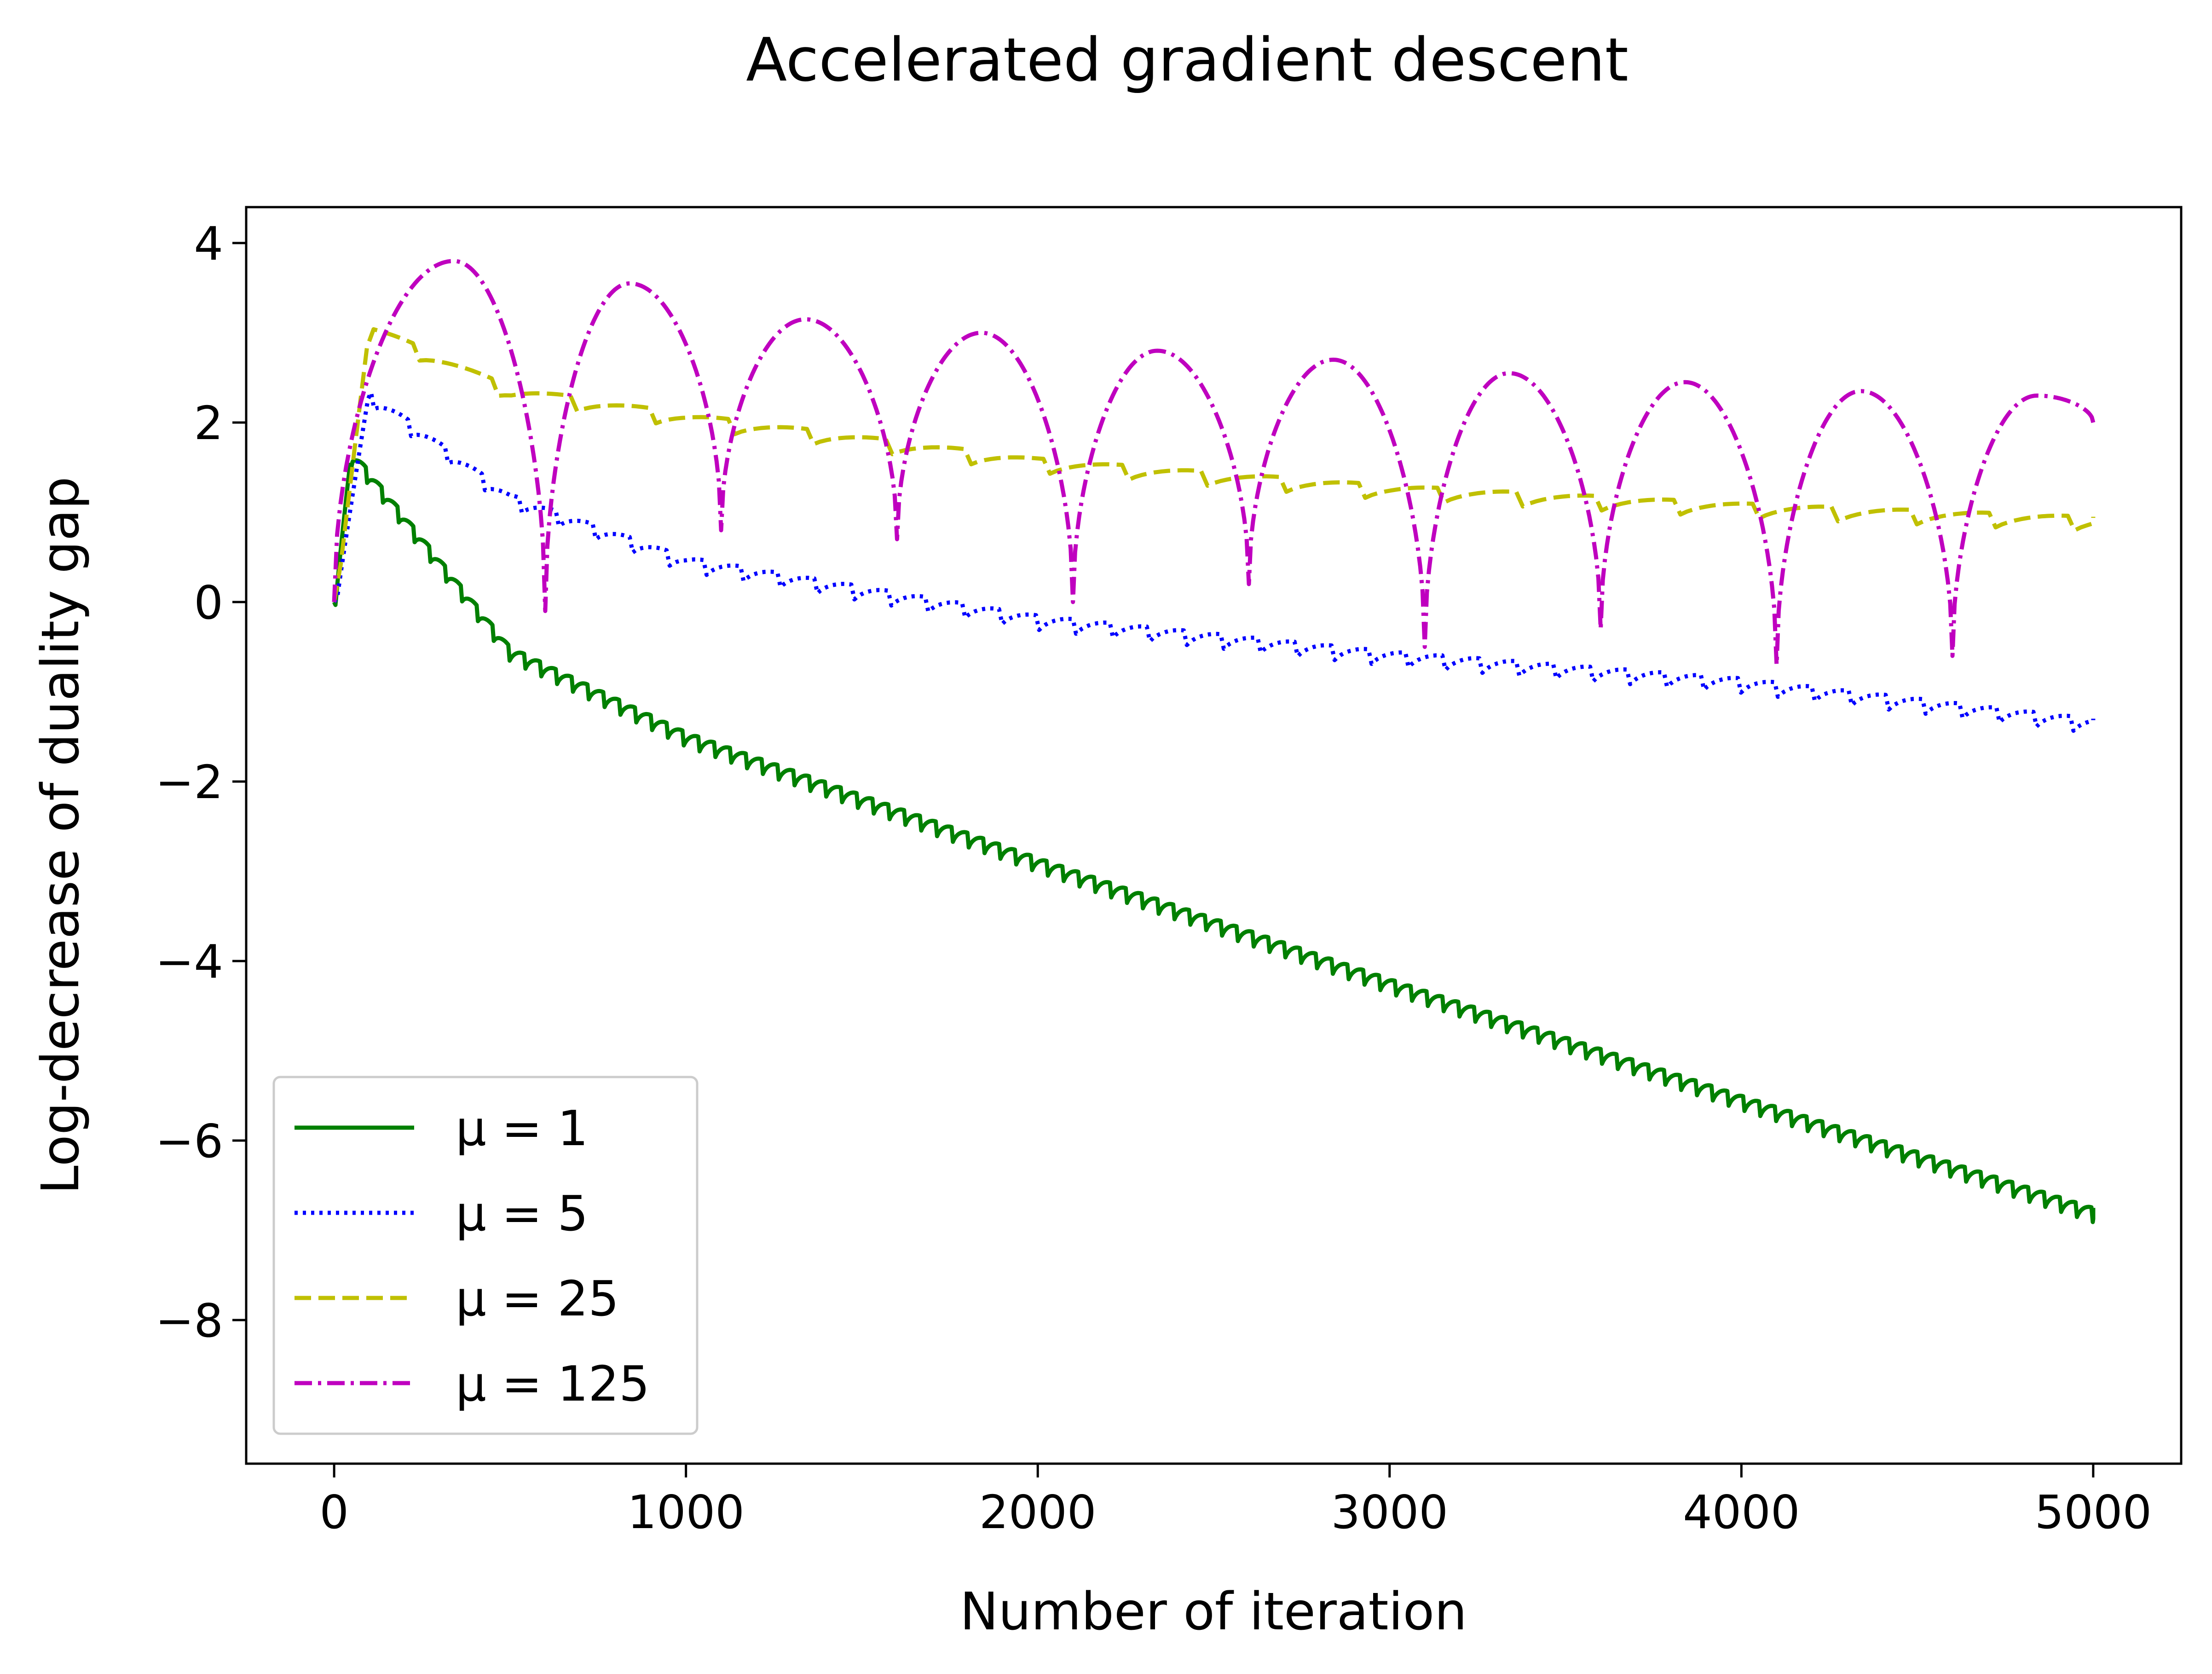  What do you see at coordinates (537, 1299) in the screenshot?
I see `legend-label-3: μ = 25` at bounding box center [537, 1299].